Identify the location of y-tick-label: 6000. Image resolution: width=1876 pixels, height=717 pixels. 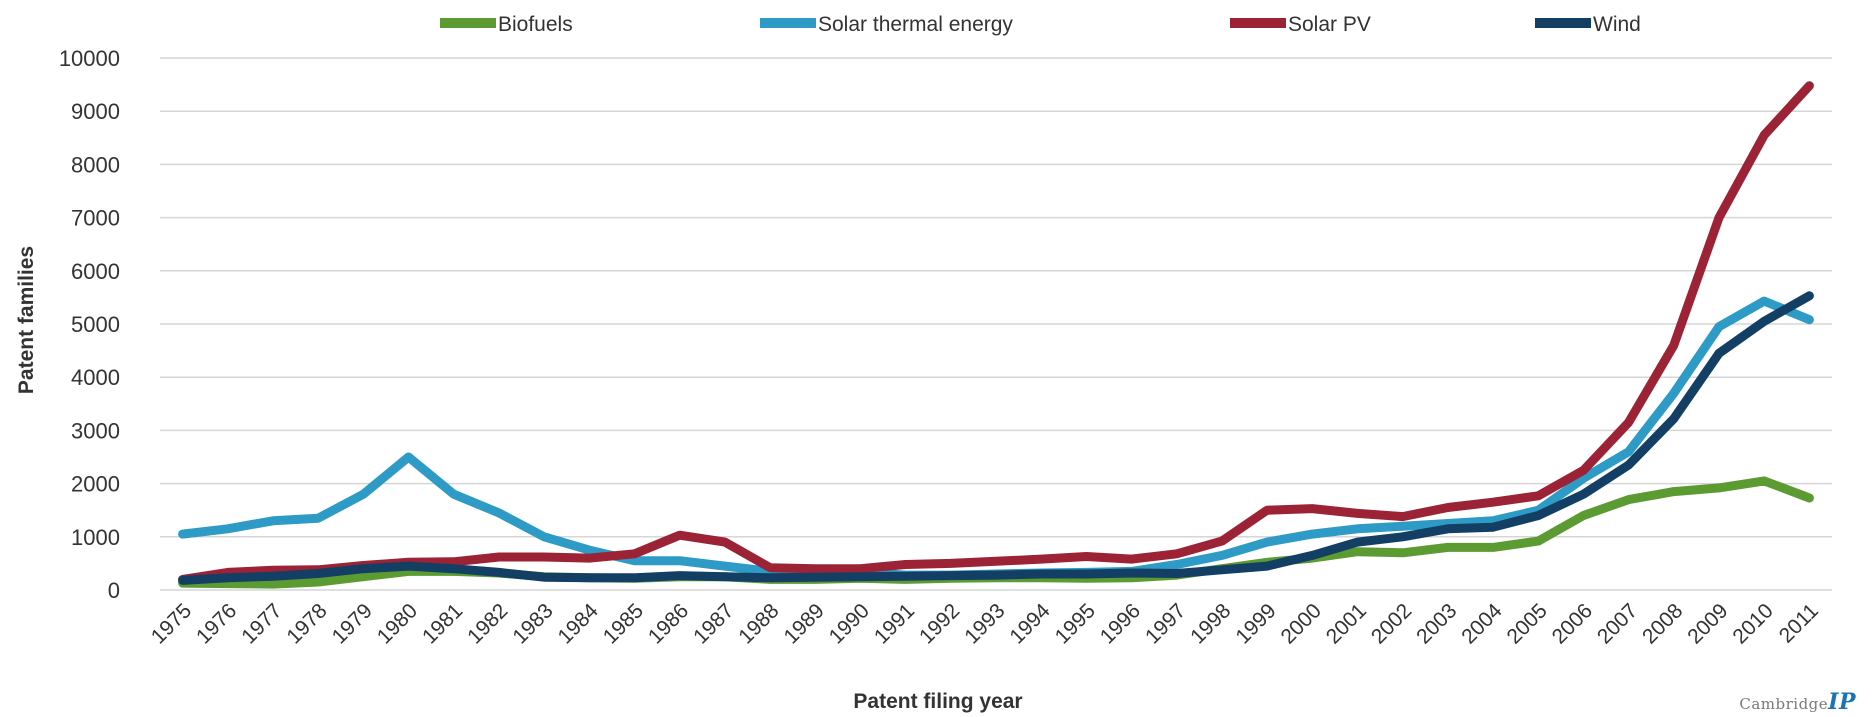
(95, 271).